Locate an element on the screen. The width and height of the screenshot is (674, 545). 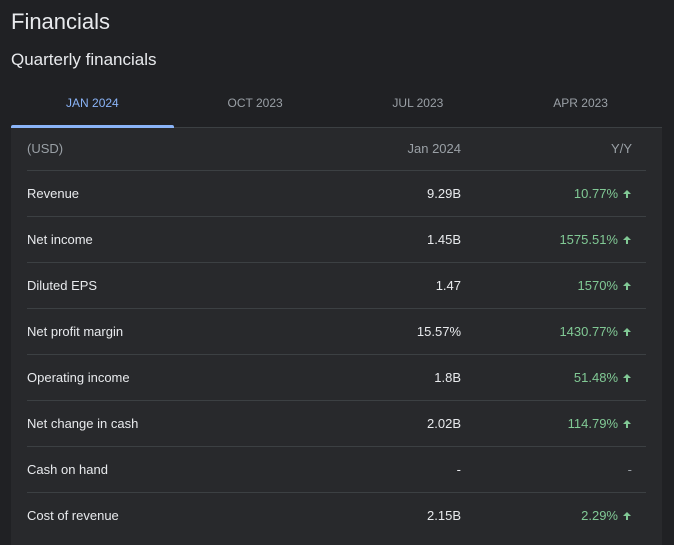
row-value: 1.47 is located at coordinates (448, 285).